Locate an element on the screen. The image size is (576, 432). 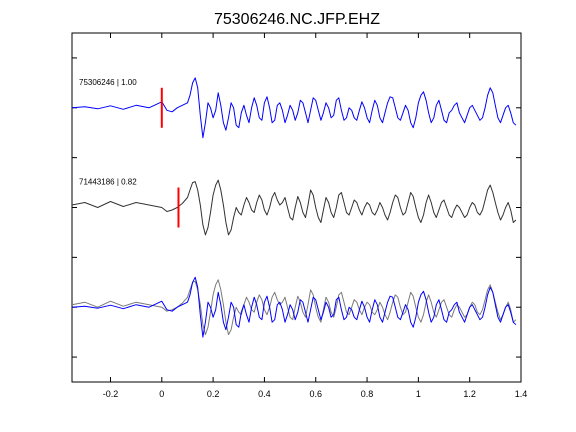
x-tick-label-7: 1.2 is located at coordinates (469, 394).